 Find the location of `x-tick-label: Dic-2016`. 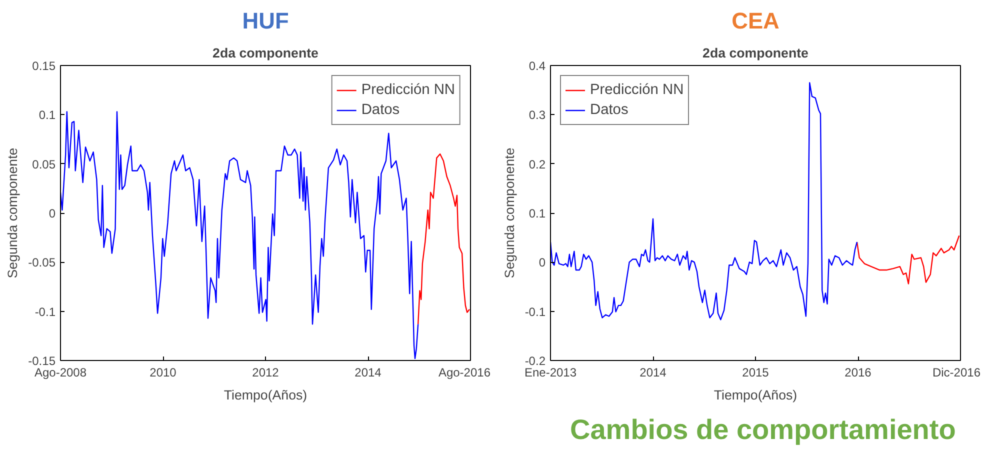

x-tick-label: Dic-2016 is located at coordinates (956, 373).